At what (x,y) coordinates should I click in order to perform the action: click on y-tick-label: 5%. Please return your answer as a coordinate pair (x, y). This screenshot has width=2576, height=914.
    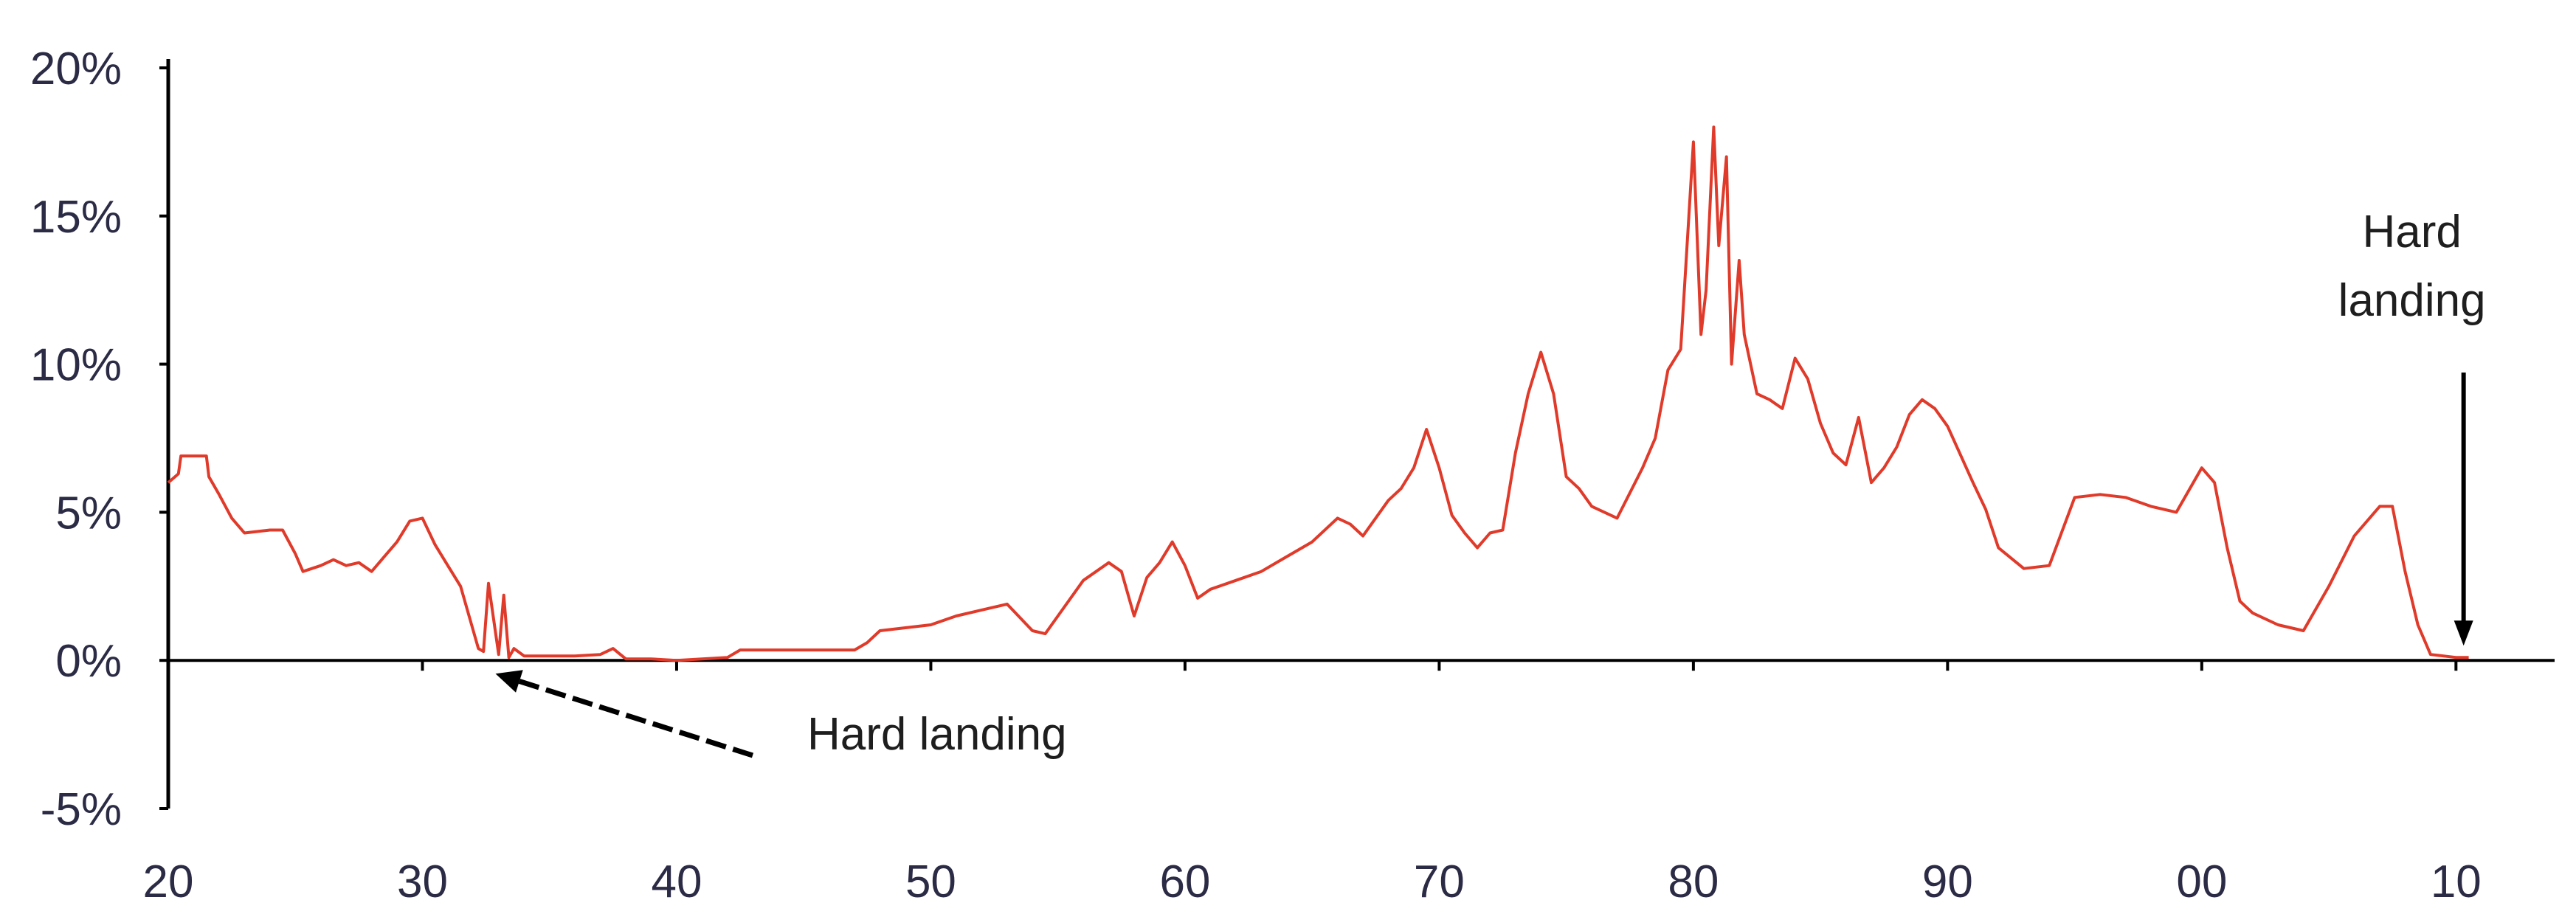
    Looking at the image, I should click on (88, 513).